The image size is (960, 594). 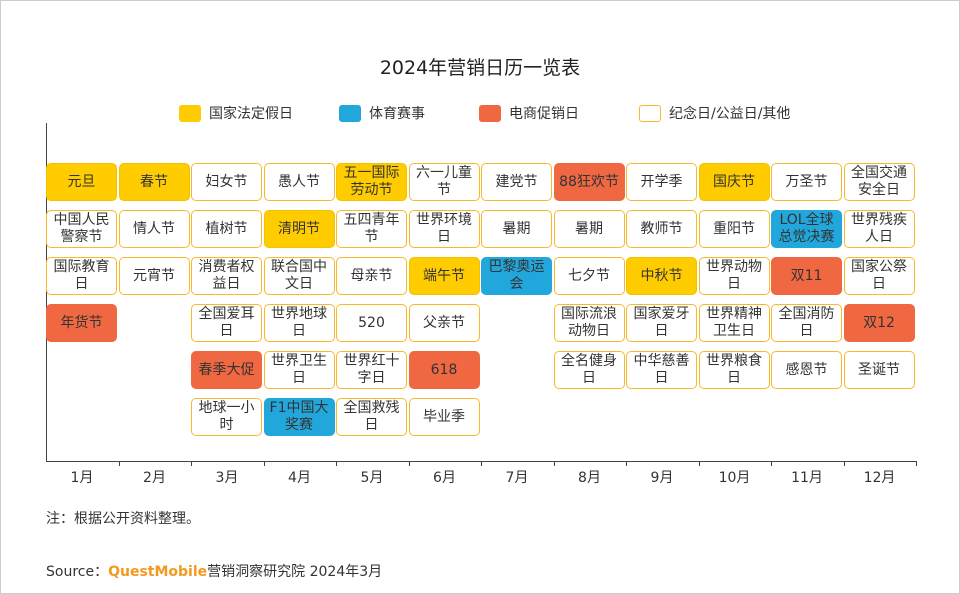 I want to click on legend-label: 电商促销日, so click(x=544, y=114).